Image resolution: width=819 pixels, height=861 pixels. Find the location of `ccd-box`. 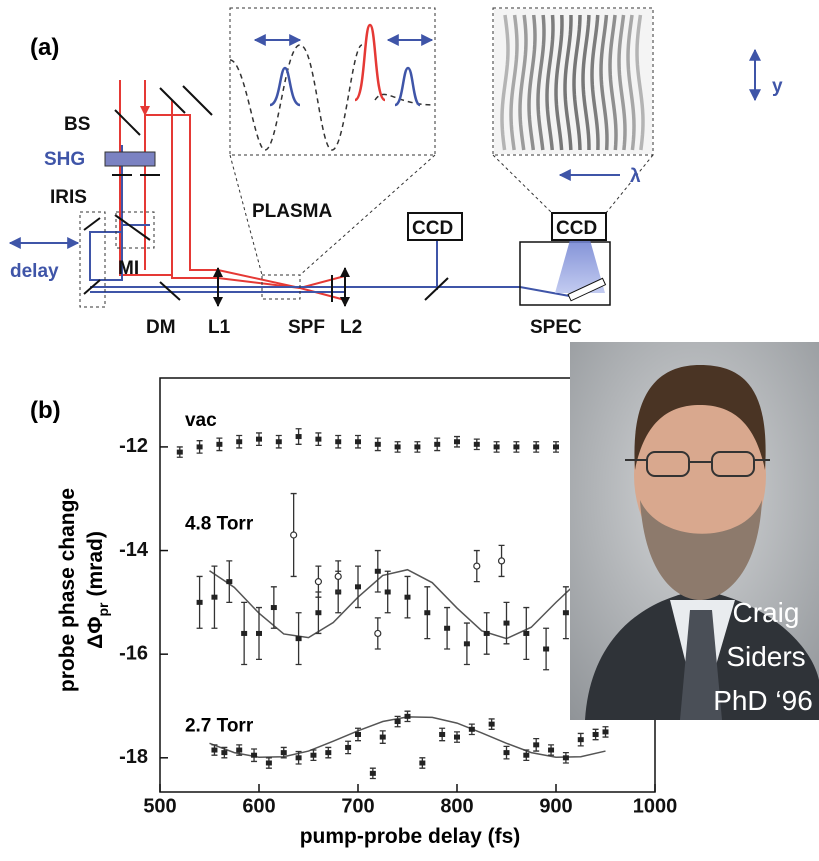

ccd-box is located at coordinates (435, 226).